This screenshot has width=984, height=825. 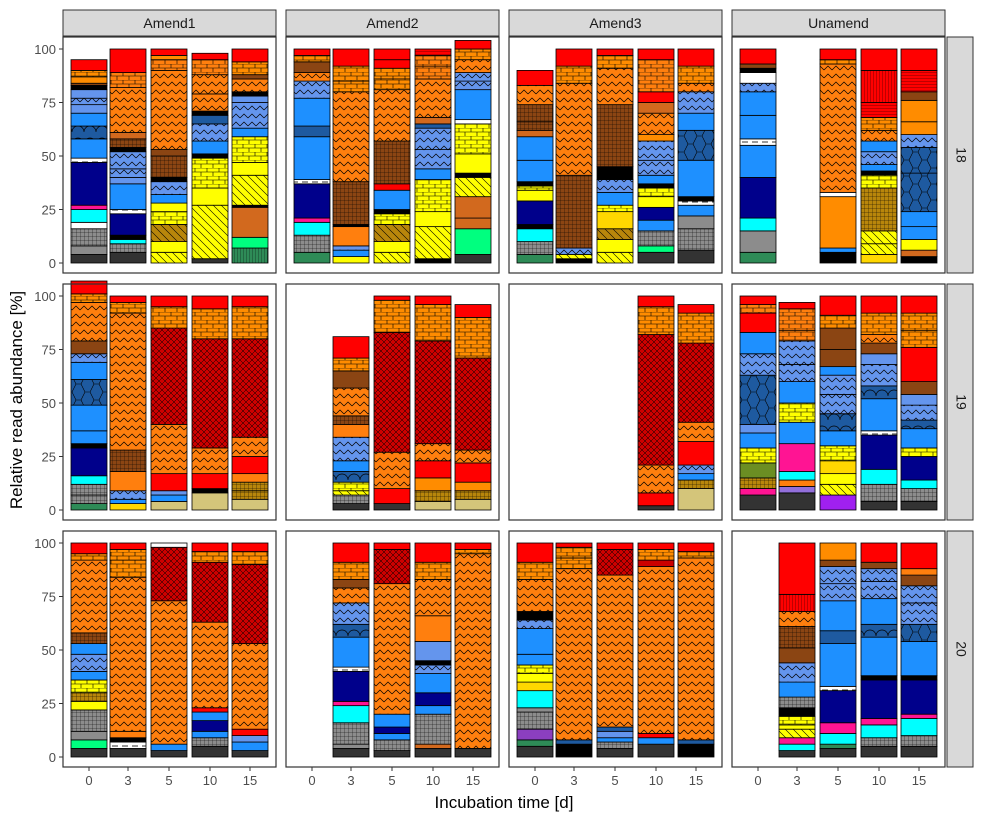 What do you see at coordinates (615, 155) in the screenshot?
I see `panel-border` at bounding box center [615, 155].